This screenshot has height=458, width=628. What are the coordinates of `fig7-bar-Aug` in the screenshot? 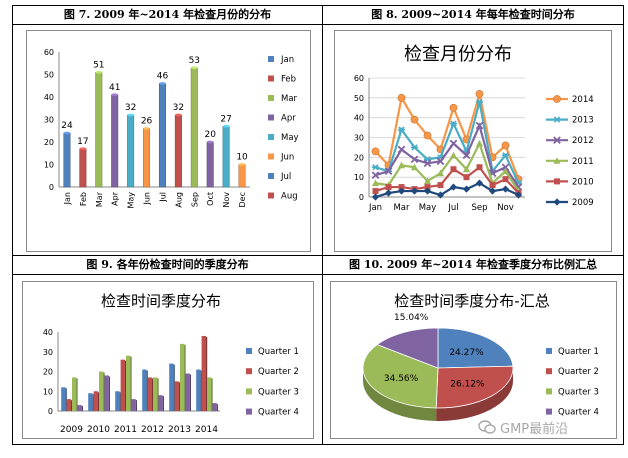 It's located at (178, 151).